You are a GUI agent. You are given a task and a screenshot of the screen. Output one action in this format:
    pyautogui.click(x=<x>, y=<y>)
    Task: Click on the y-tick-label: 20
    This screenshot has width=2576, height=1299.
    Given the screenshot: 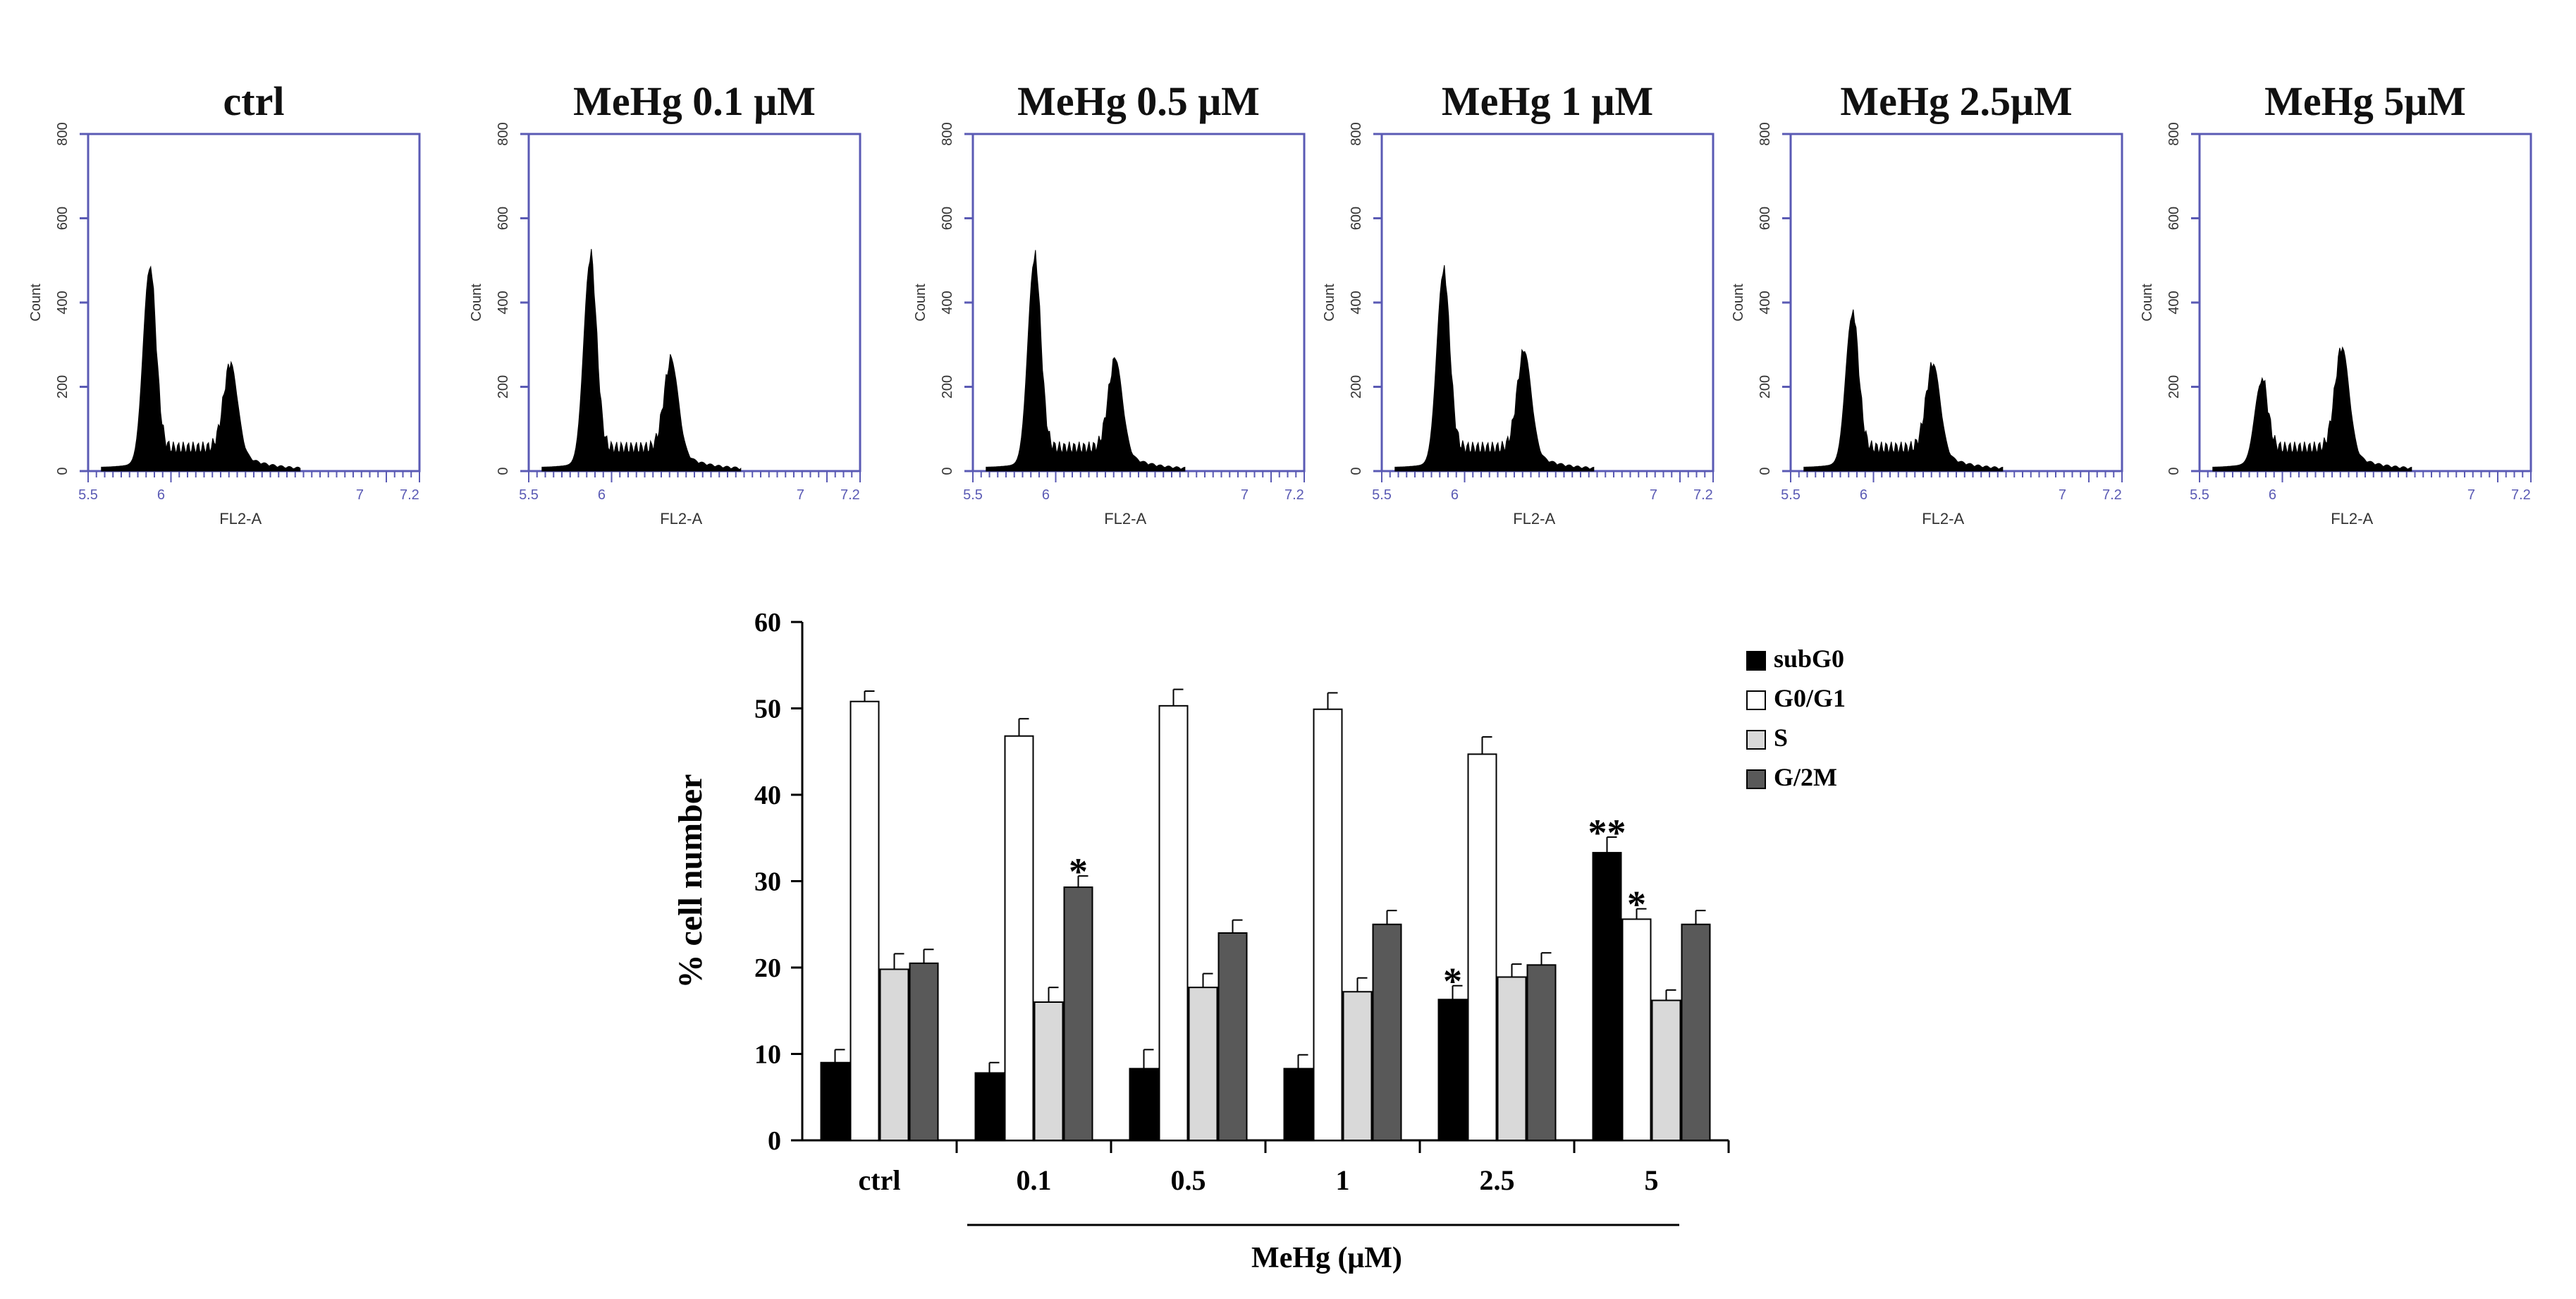 What is the action you would take?
    pyautogui.click(x=767, y=968)
    